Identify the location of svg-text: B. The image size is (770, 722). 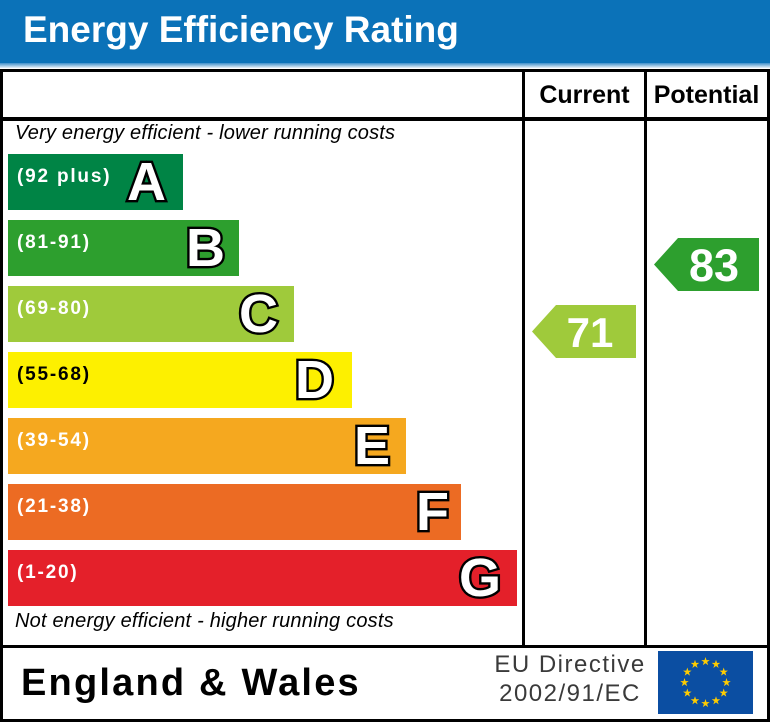
(205, 247).